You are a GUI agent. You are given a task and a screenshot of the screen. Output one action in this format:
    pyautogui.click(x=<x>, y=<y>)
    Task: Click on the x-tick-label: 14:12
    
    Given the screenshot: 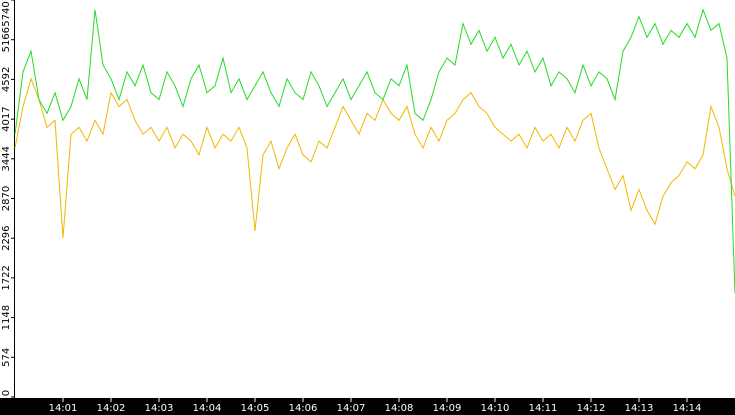 What is the action you would take?
    pyautogui.click(x=591, y=408)
    